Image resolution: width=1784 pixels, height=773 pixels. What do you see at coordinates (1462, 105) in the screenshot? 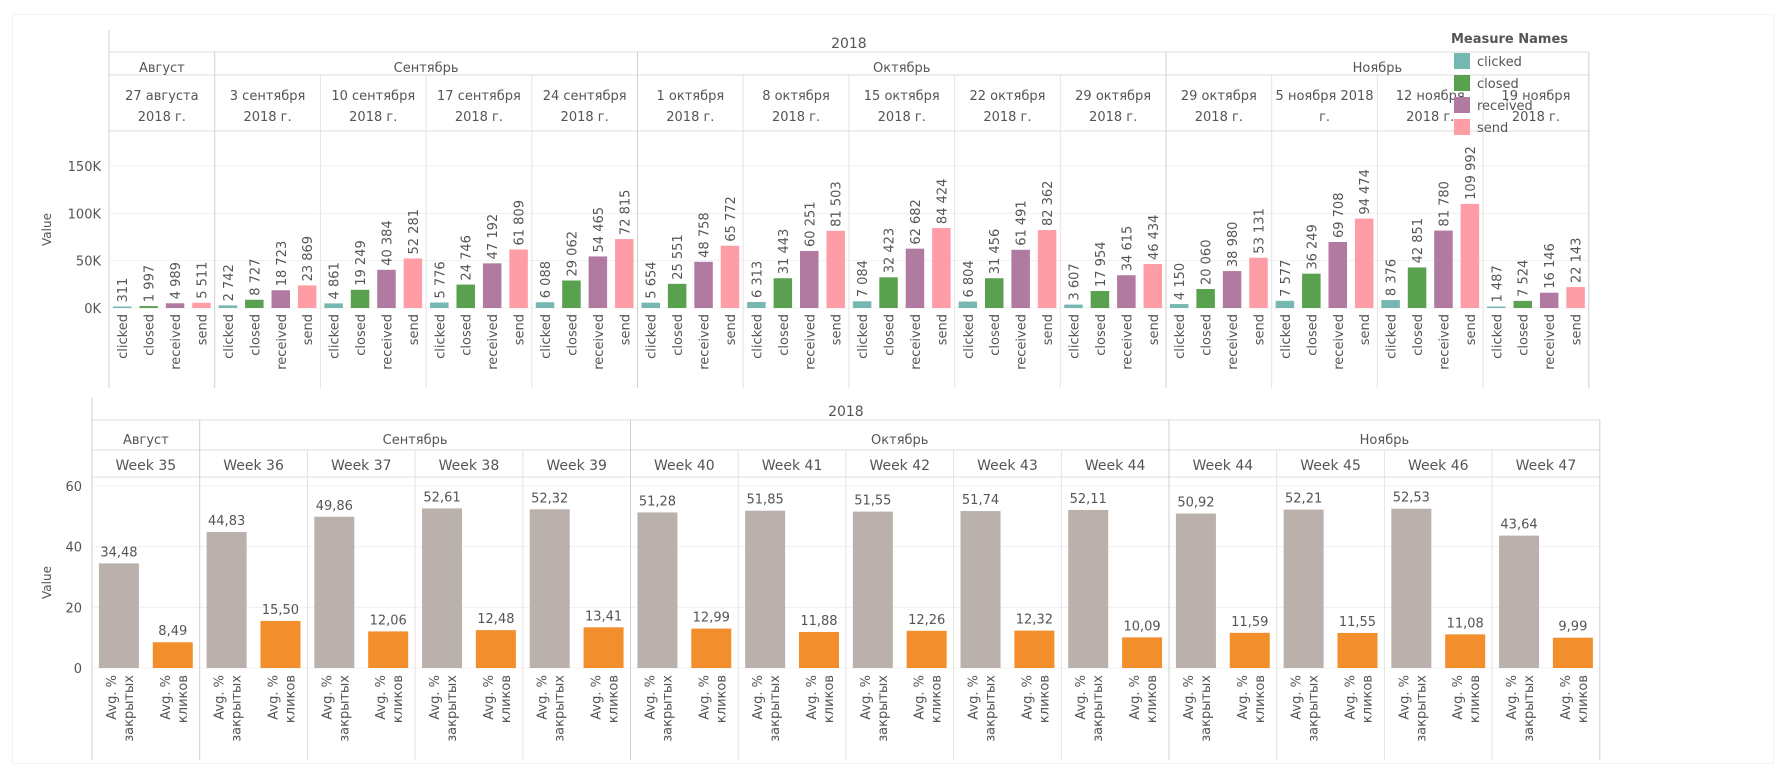
I see `legend-swatch-received` at bounding box center [1462, 105].